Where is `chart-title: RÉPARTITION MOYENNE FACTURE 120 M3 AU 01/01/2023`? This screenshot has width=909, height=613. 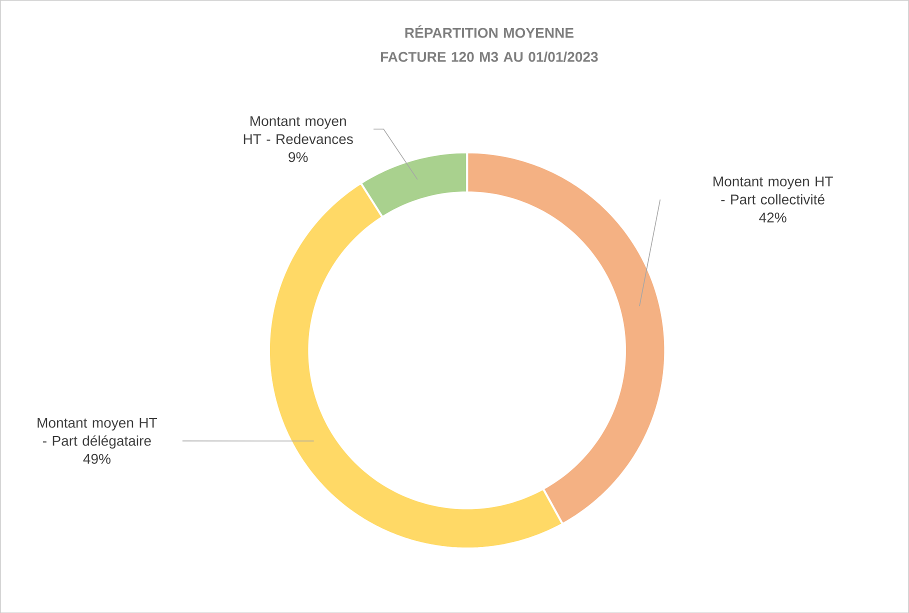 chart-title: RÉPARTITION MOYENNE FACTURE 120 M3 AU 01/01/2023 is located at coordinates (489, 43).